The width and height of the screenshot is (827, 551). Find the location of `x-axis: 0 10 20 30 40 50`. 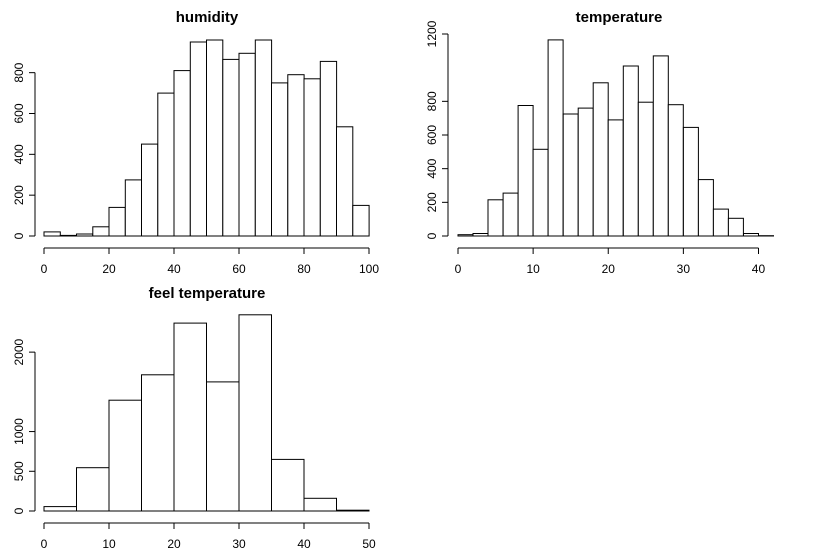

x-axis: 0 10 20 30 40 50 is located at coordinates (208, 536).